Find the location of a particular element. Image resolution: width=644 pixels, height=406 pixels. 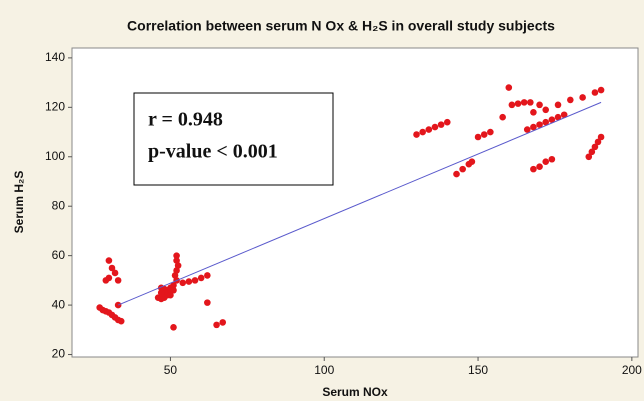

y-tick-label: 100 is located at coordinates (55, 156).